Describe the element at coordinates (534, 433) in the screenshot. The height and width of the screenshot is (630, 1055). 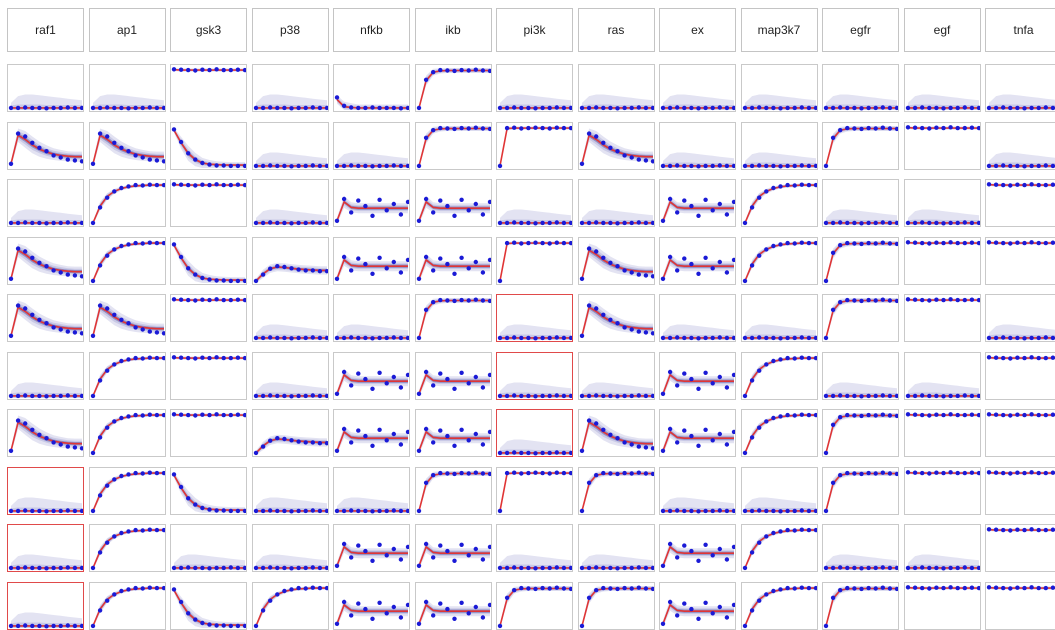
I see `panel-r7-pi3k` at that location.